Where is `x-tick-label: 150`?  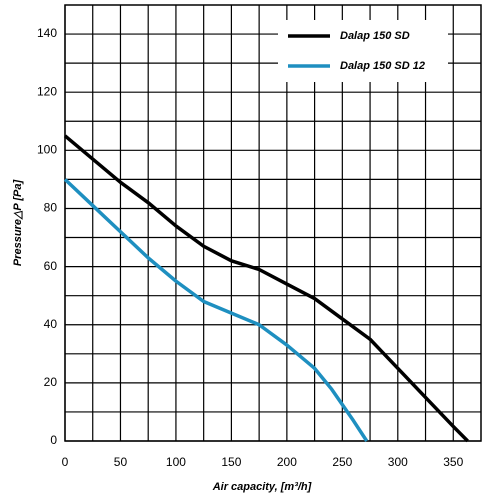
x-tick-label: 150 is located at coordinates (231, 462).